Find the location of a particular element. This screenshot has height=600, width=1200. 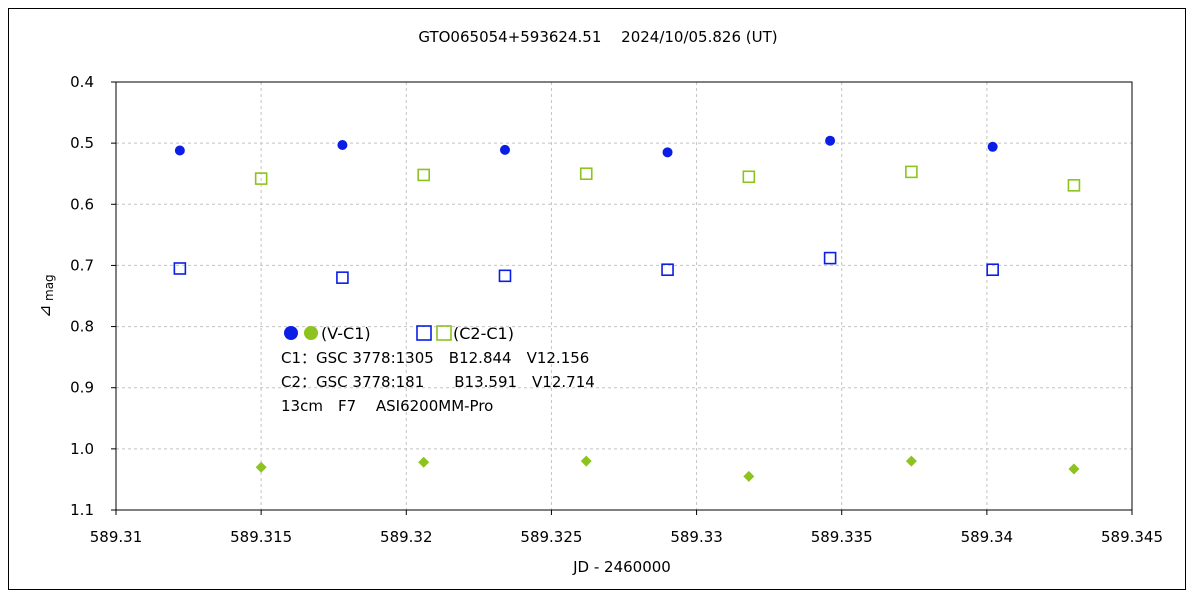

legend-vc1-label: (V-C1) is located at coordinates (346, 333).